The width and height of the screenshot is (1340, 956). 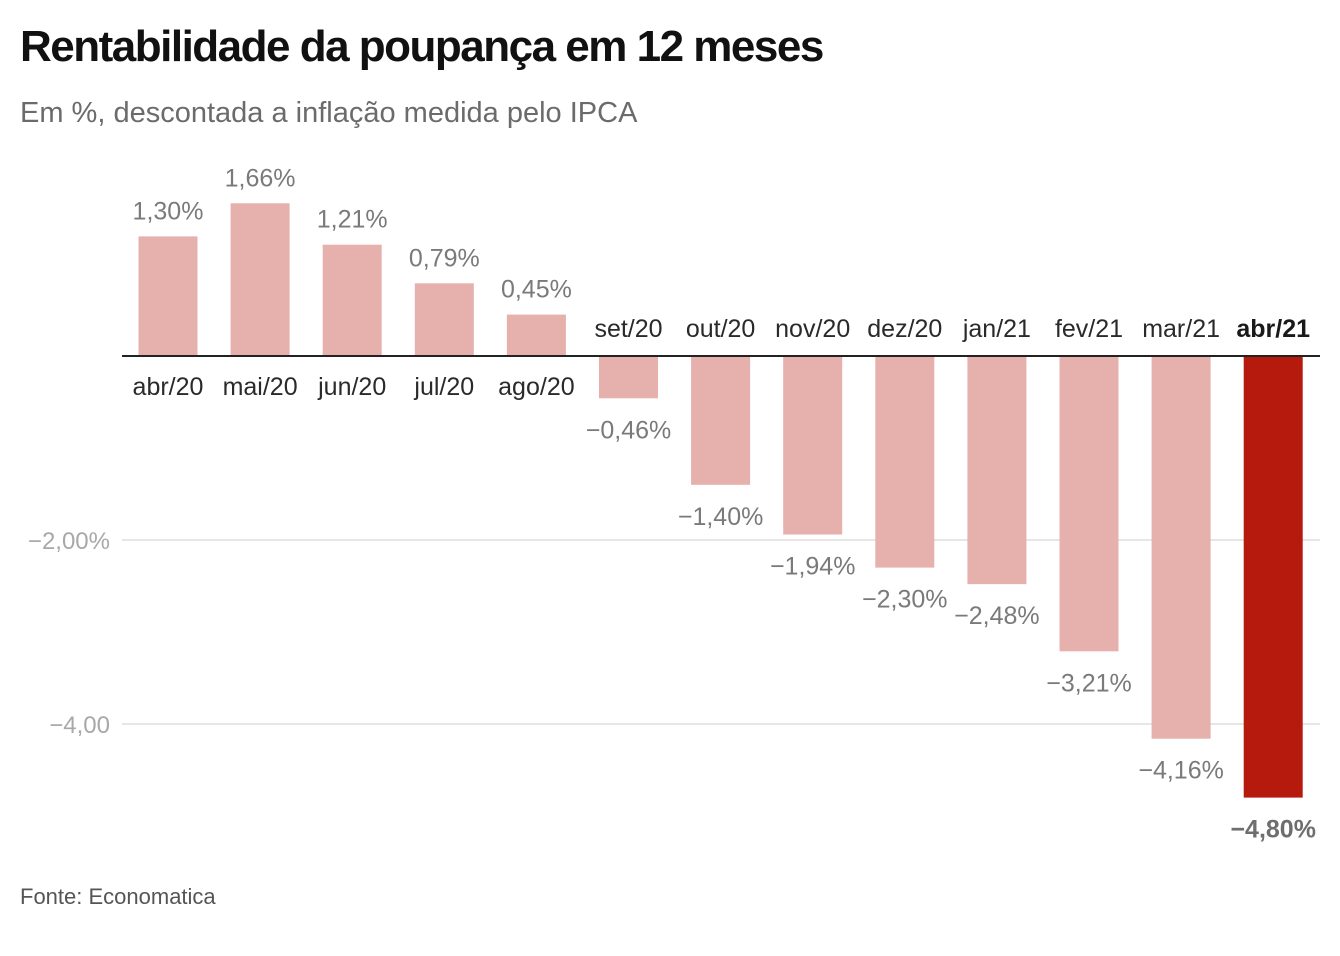 I want to click on category-label: fev/21, so click(x=1089, y=329).